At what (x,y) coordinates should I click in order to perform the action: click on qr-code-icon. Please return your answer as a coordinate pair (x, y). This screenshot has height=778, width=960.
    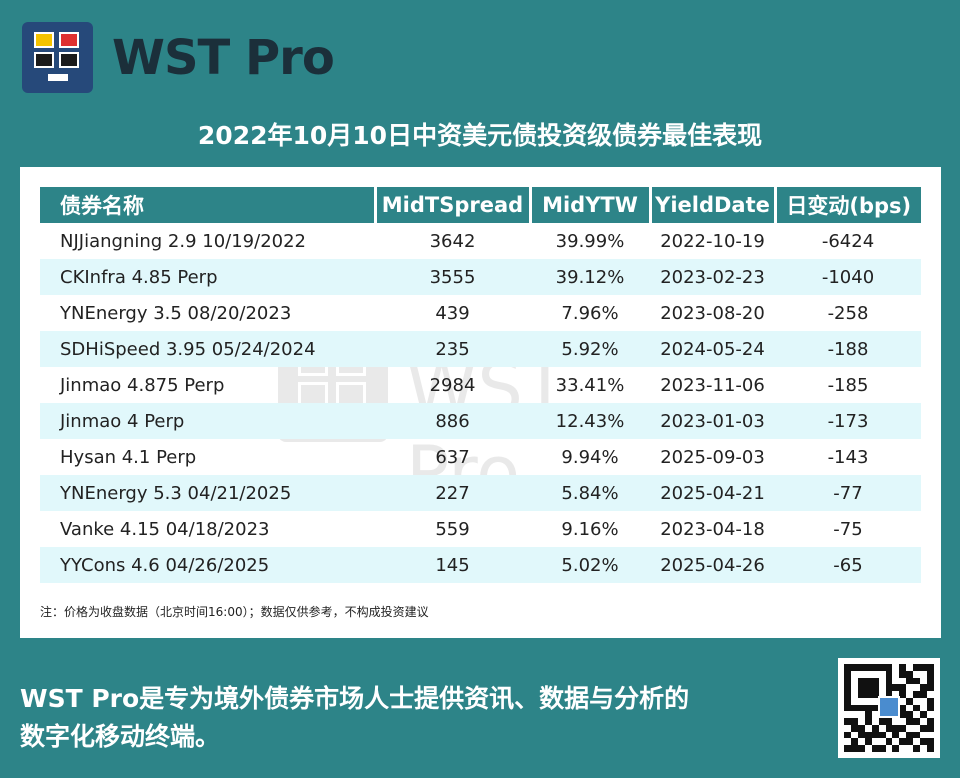
    Looking at the image, I should click on (889, 708).